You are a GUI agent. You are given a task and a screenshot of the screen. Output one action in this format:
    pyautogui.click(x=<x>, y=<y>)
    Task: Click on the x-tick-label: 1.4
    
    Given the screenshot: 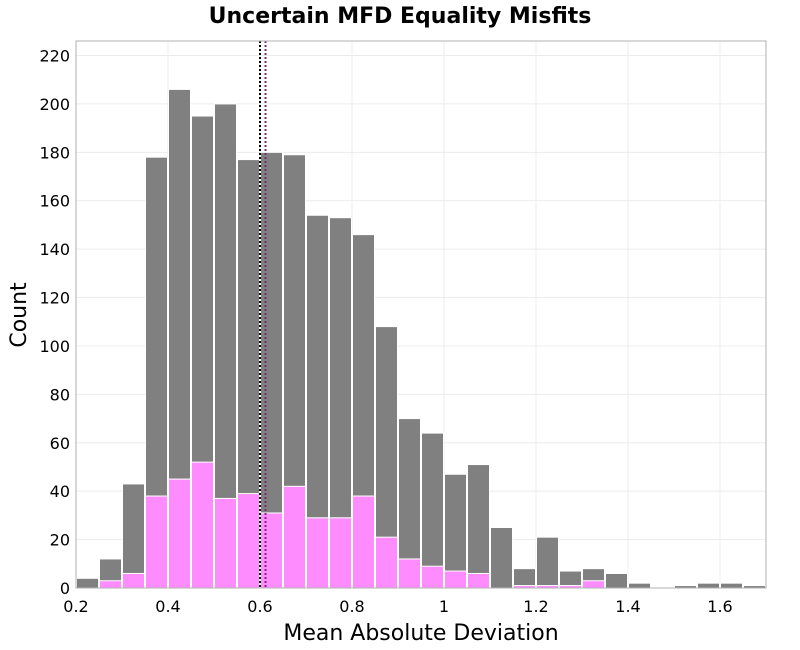 What is the action you would take?
    pyautogui.click(x=627, y=606)
    